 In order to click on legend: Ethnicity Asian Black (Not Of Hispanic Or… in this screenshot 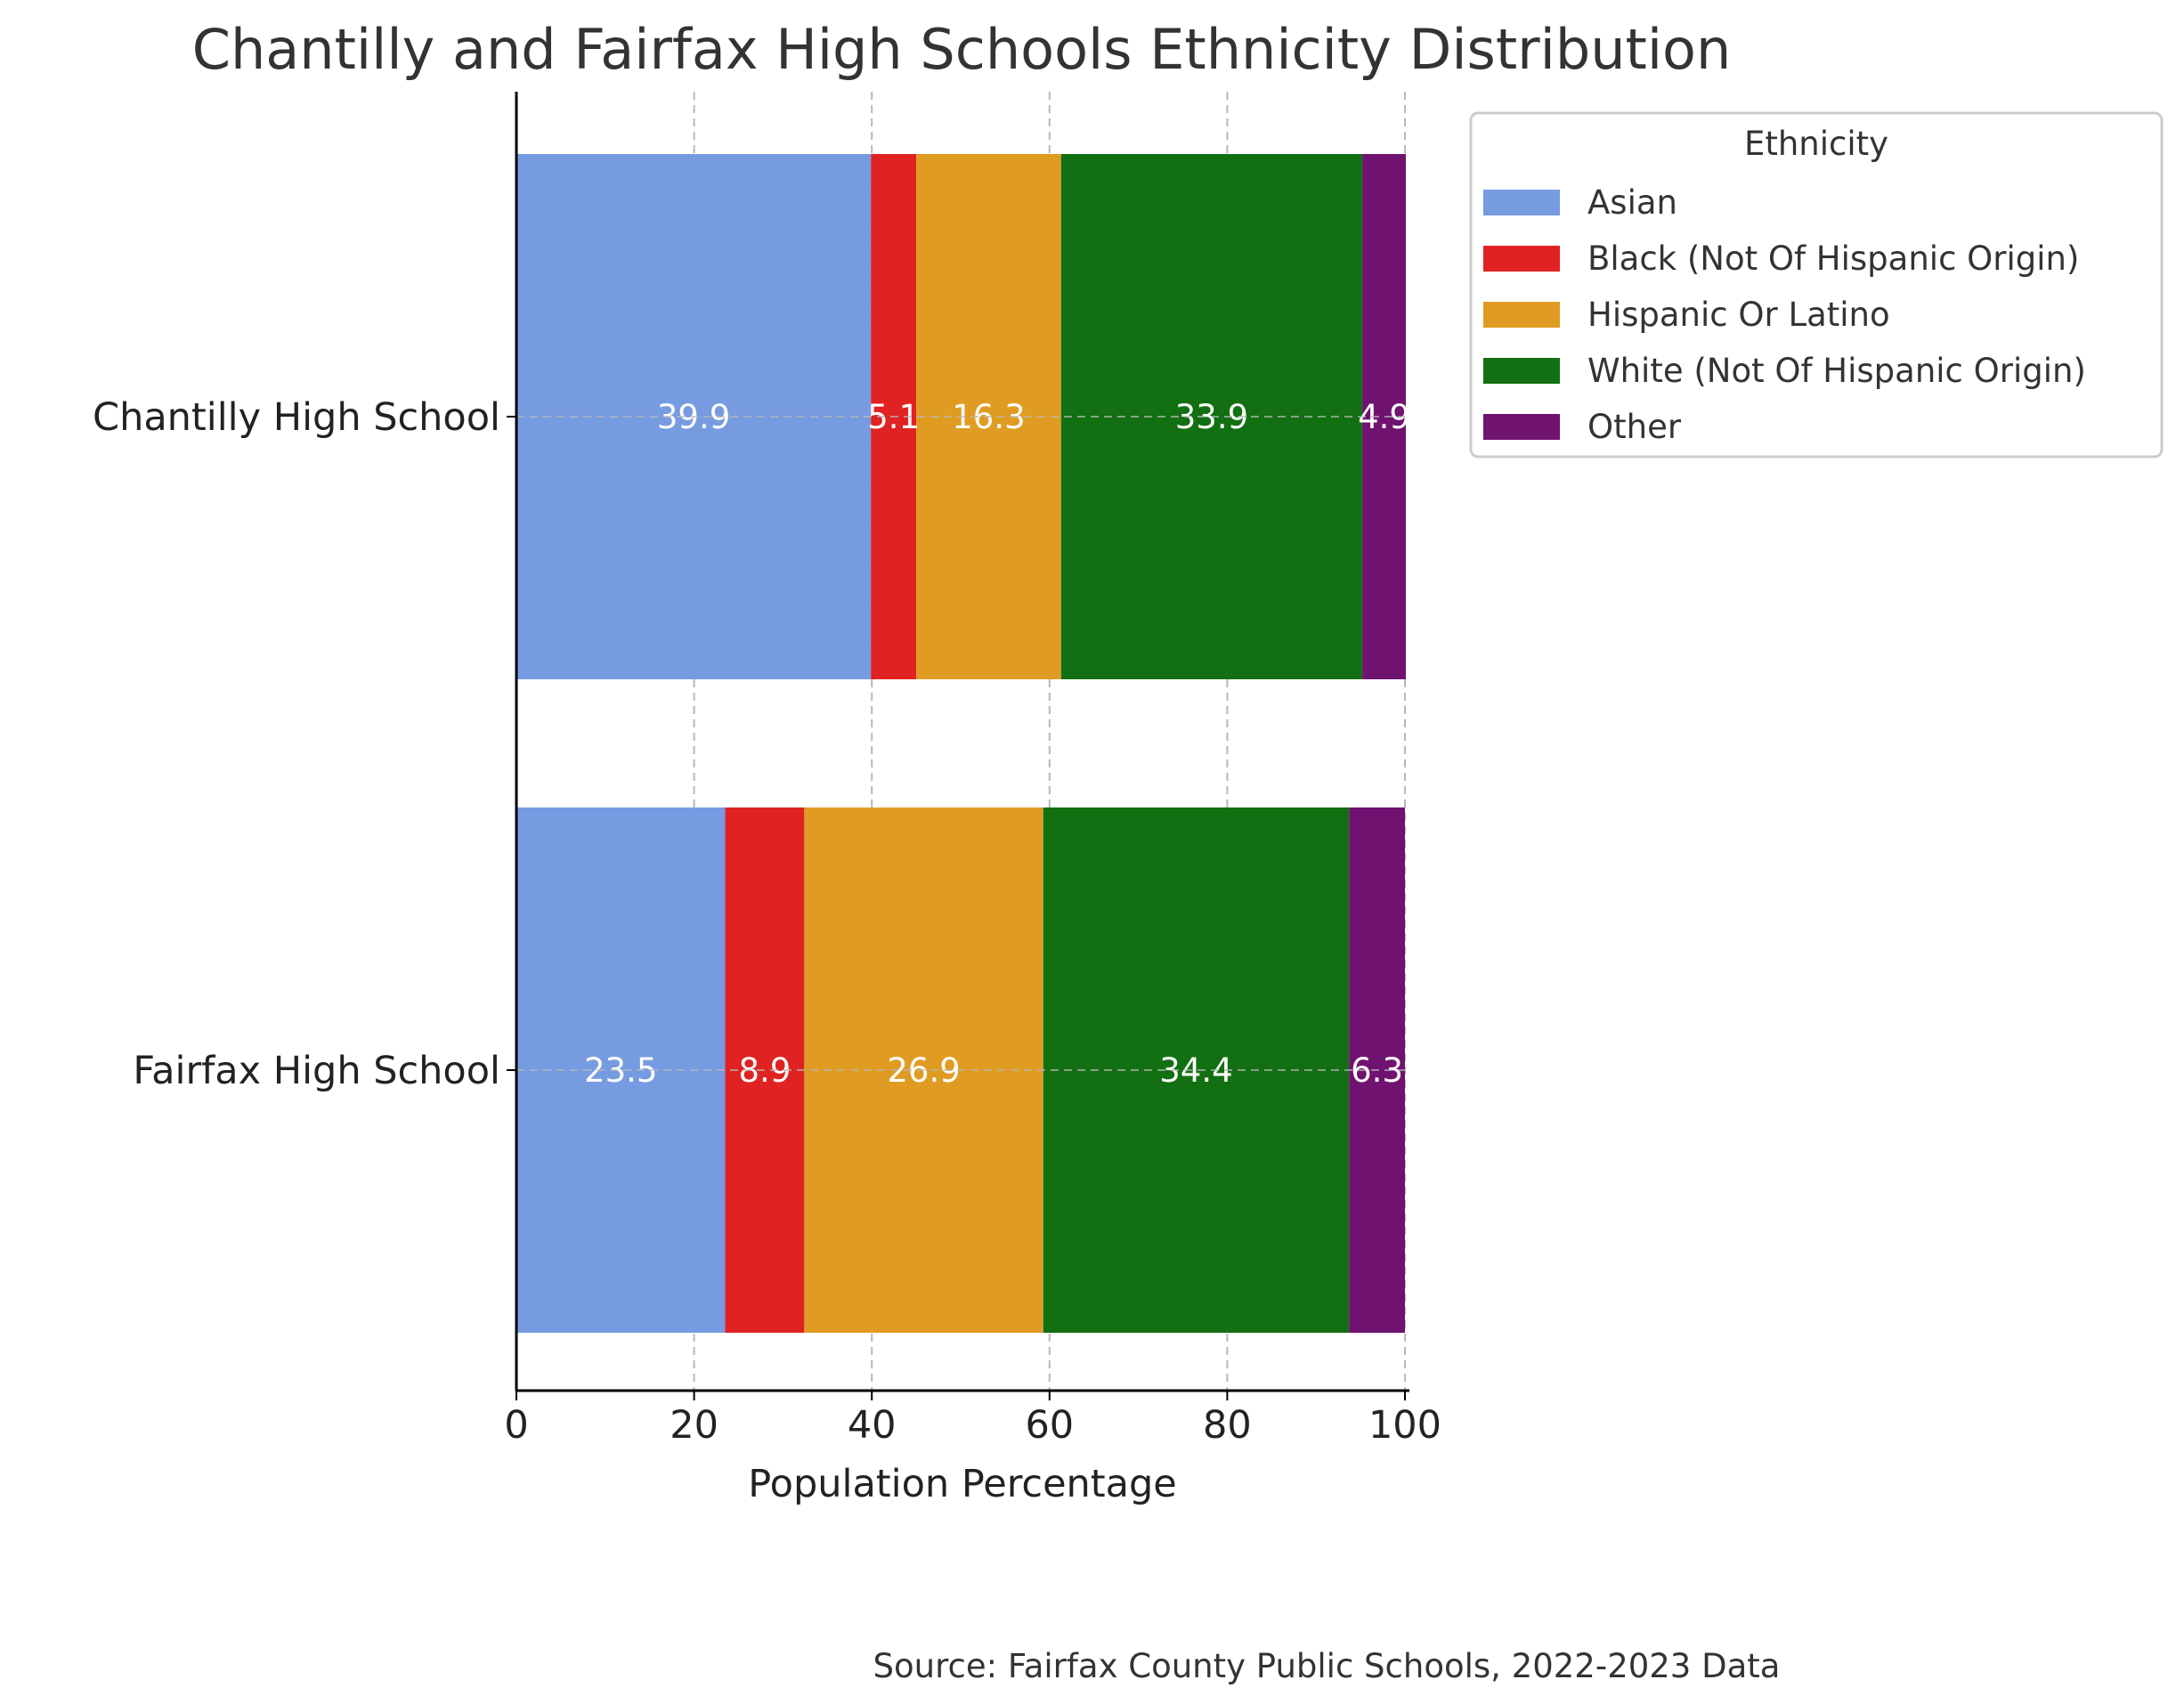, I will do `click(1816, 284)`.